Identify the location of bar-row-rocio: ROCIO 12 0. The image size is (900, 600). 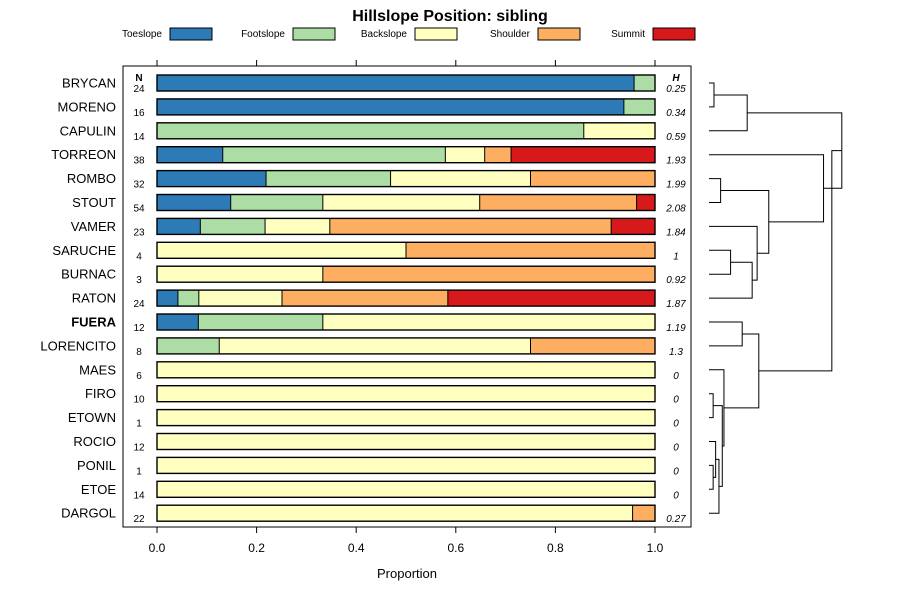
(376, 443).